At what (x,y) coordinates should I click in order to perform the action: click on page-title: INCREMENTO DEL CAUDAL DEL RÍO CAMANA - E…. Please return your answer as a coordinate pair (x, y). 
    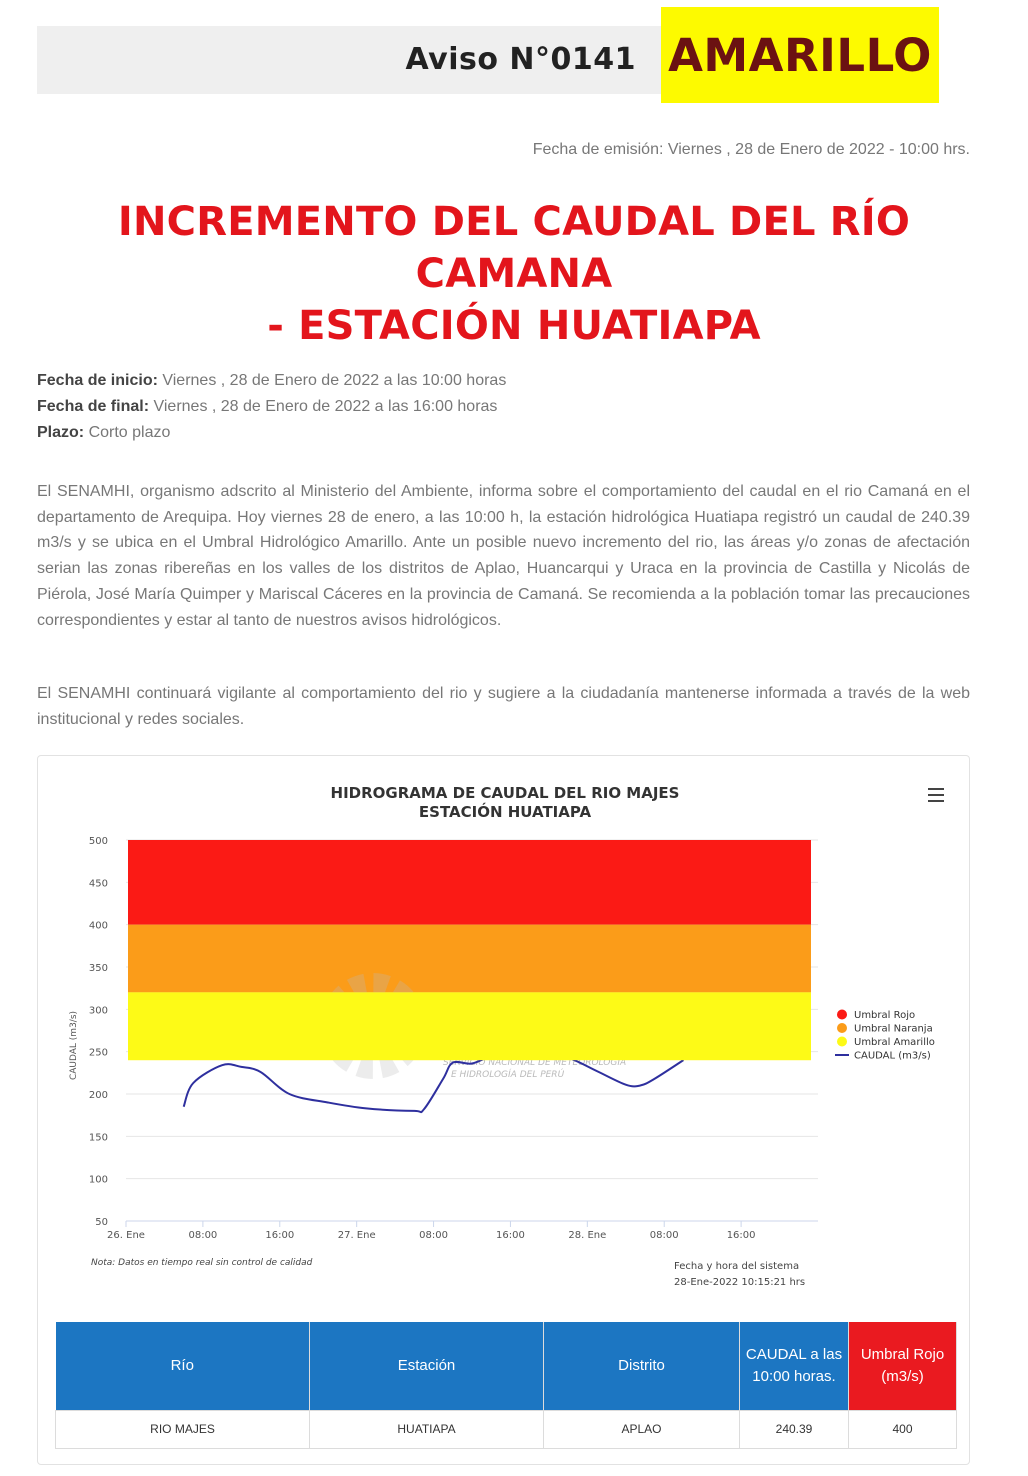
    Looking at the image, I should click on (514, 274).